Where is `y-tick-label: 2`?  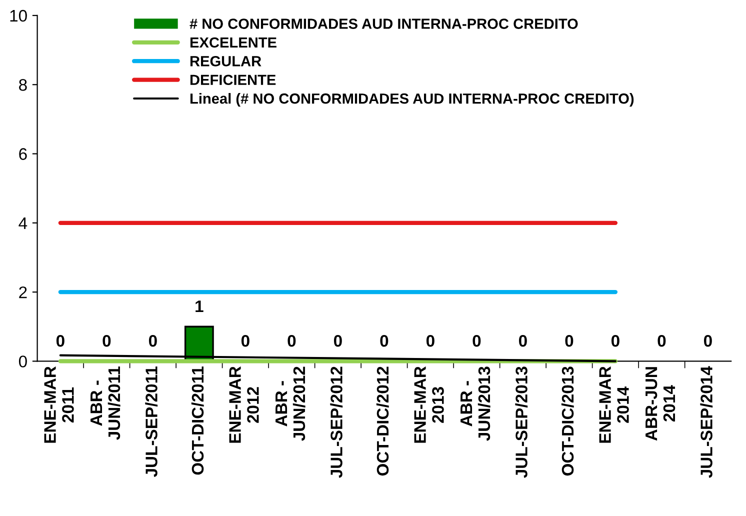 y-tick-label: 2 is located at coordinates (23, 292).